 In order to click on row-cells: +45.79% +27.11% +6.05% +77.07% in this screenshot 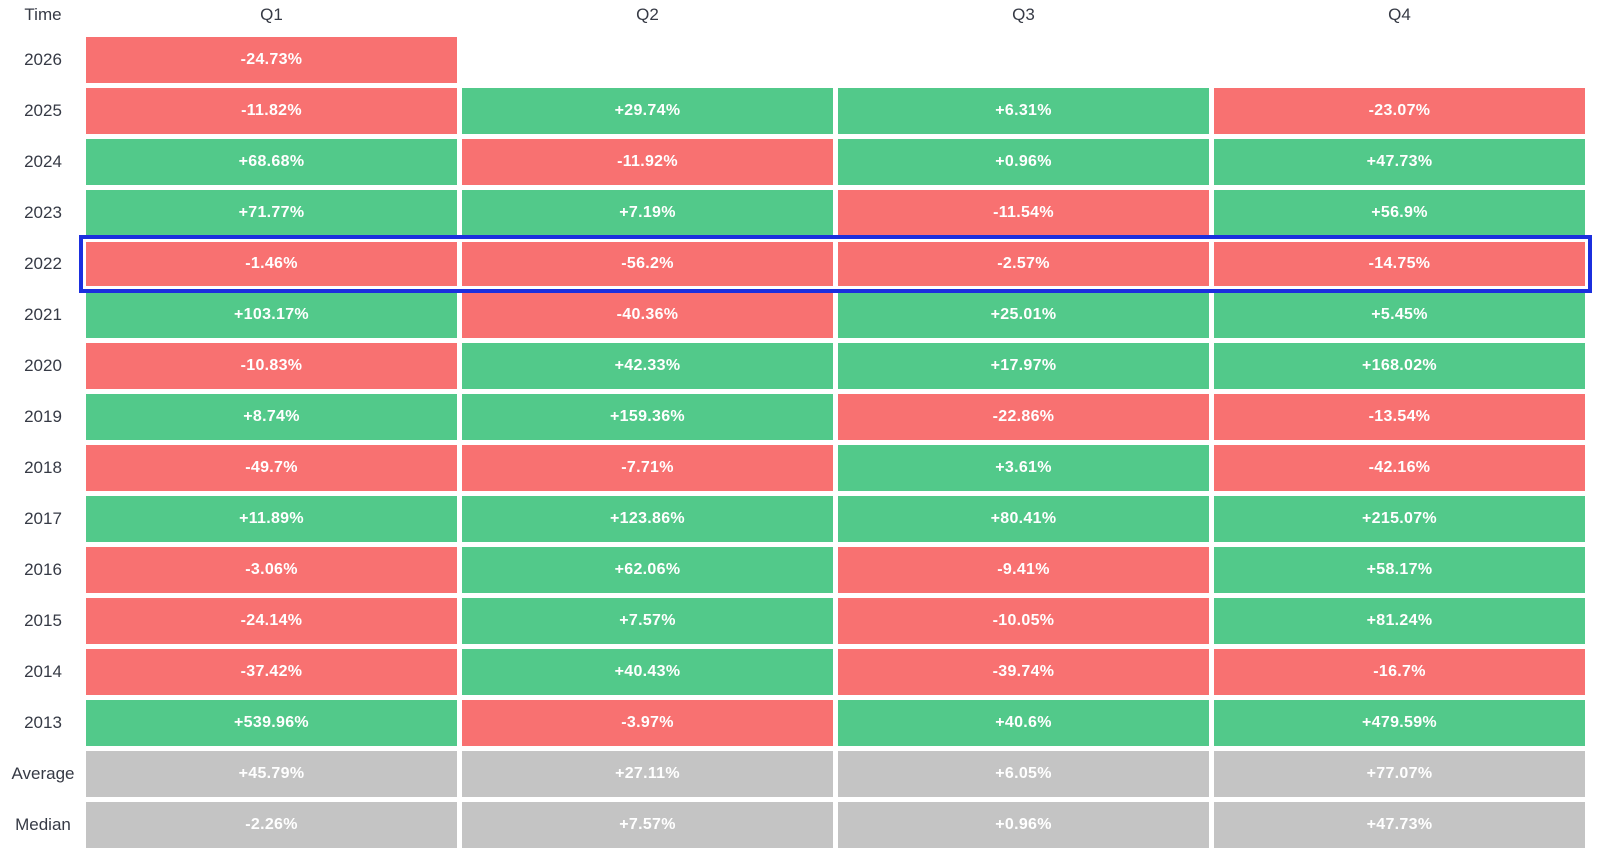, I will do `click(835, 774)`.